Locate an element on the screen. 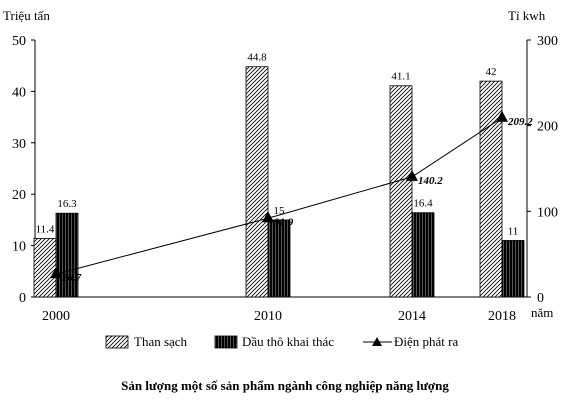 Image resolution: width=573 pixels, height=415 pixels. right-axis-ticks: 0 100 200 300 is located at coordinates (542, 170).